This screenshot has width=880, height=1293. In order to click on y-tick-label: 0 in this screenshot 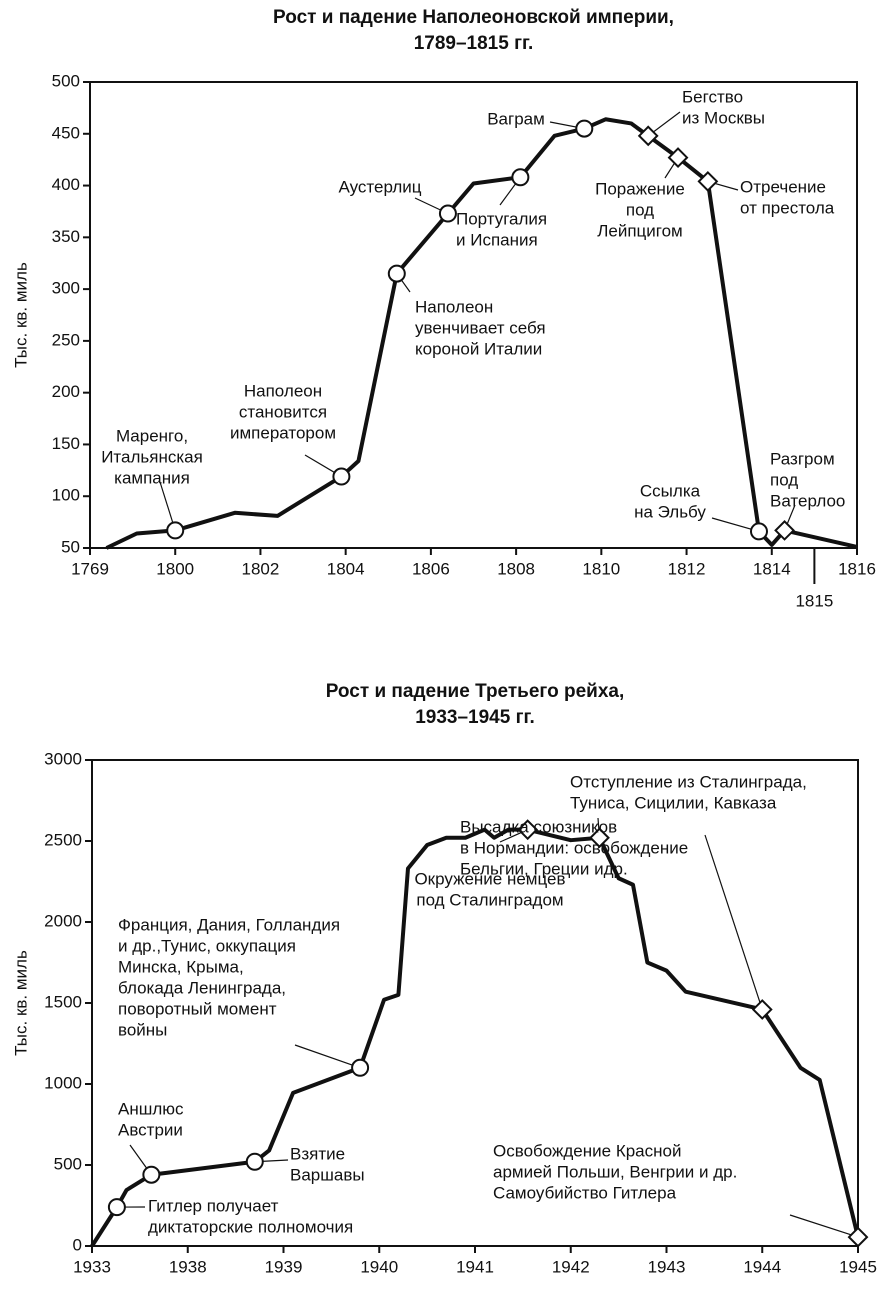, I will do `click(77, 1244)`.